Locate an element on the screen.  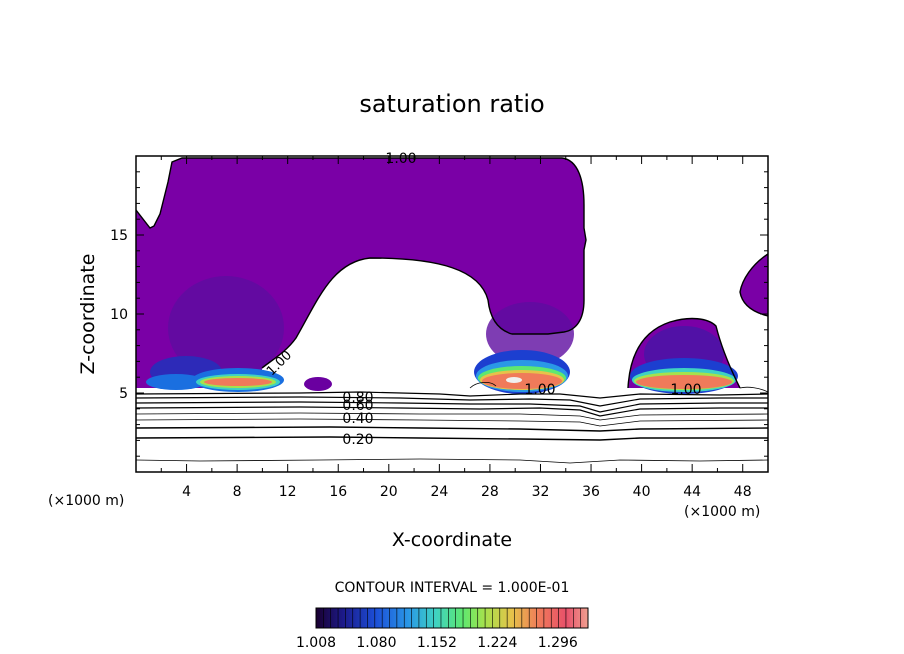
colorbar-label: 1.080 is located at coordinates (376, 643).